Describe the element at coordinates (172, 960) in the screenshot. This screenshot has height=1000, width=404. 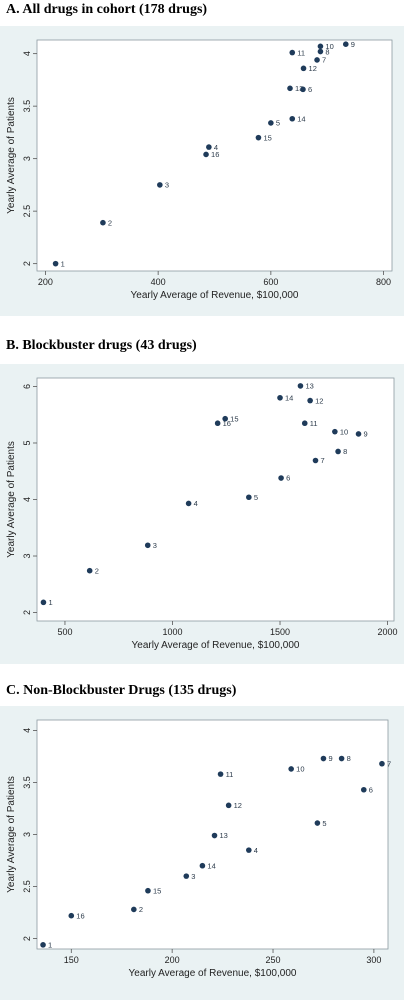
I see `x-tick-label: 200` at that location.